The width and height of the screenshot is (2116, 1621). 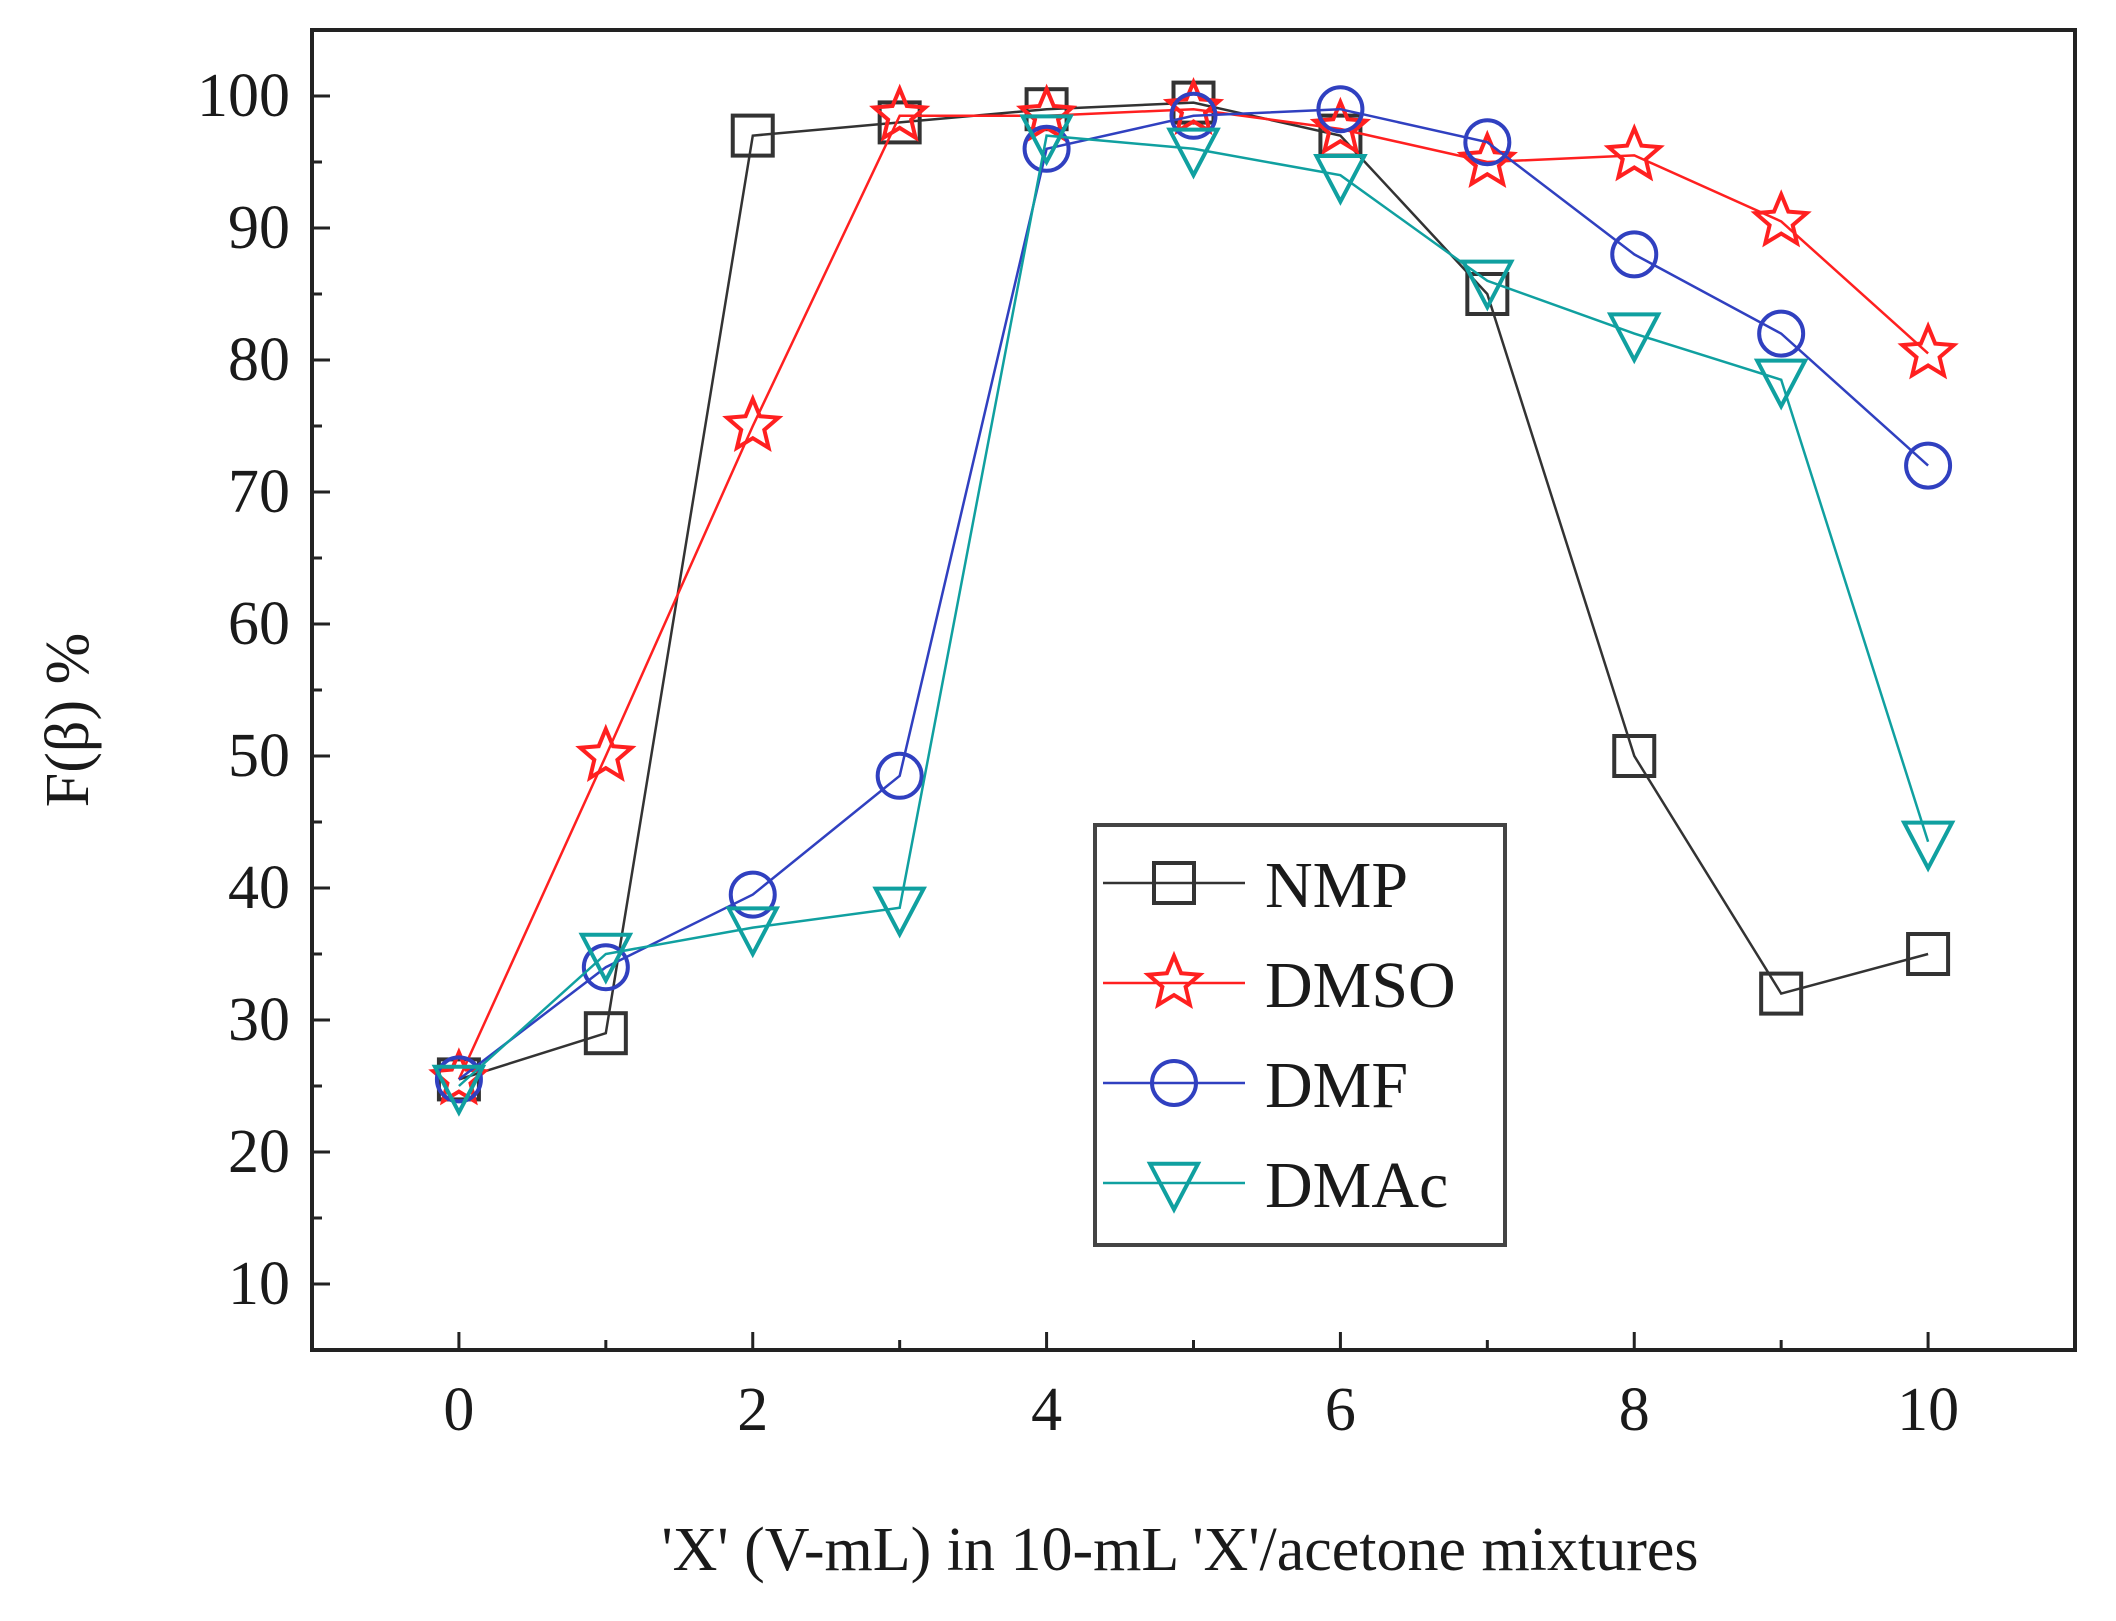 What do you see at coordinates (259, 492) in the screenshot?
I see `y-tick-label: 70` at bounding box center [259, 492].